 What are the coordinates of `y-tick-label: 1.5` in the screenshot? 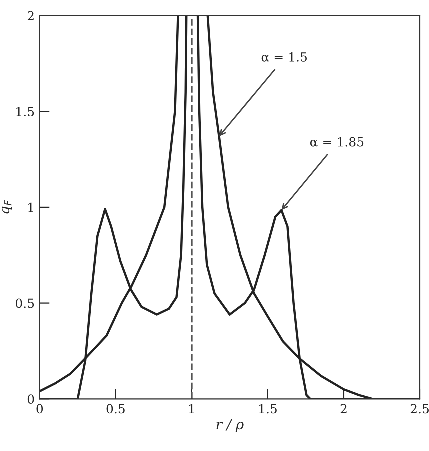 It's located at (25, 112).